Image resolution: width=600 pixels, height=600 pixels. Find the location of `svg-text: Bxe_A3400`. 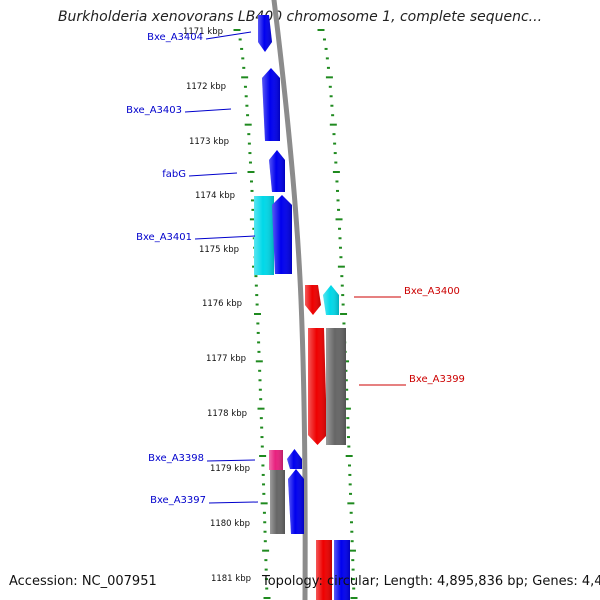

svg-text: Bxe_A3400 is located at coordinates (432, 291).